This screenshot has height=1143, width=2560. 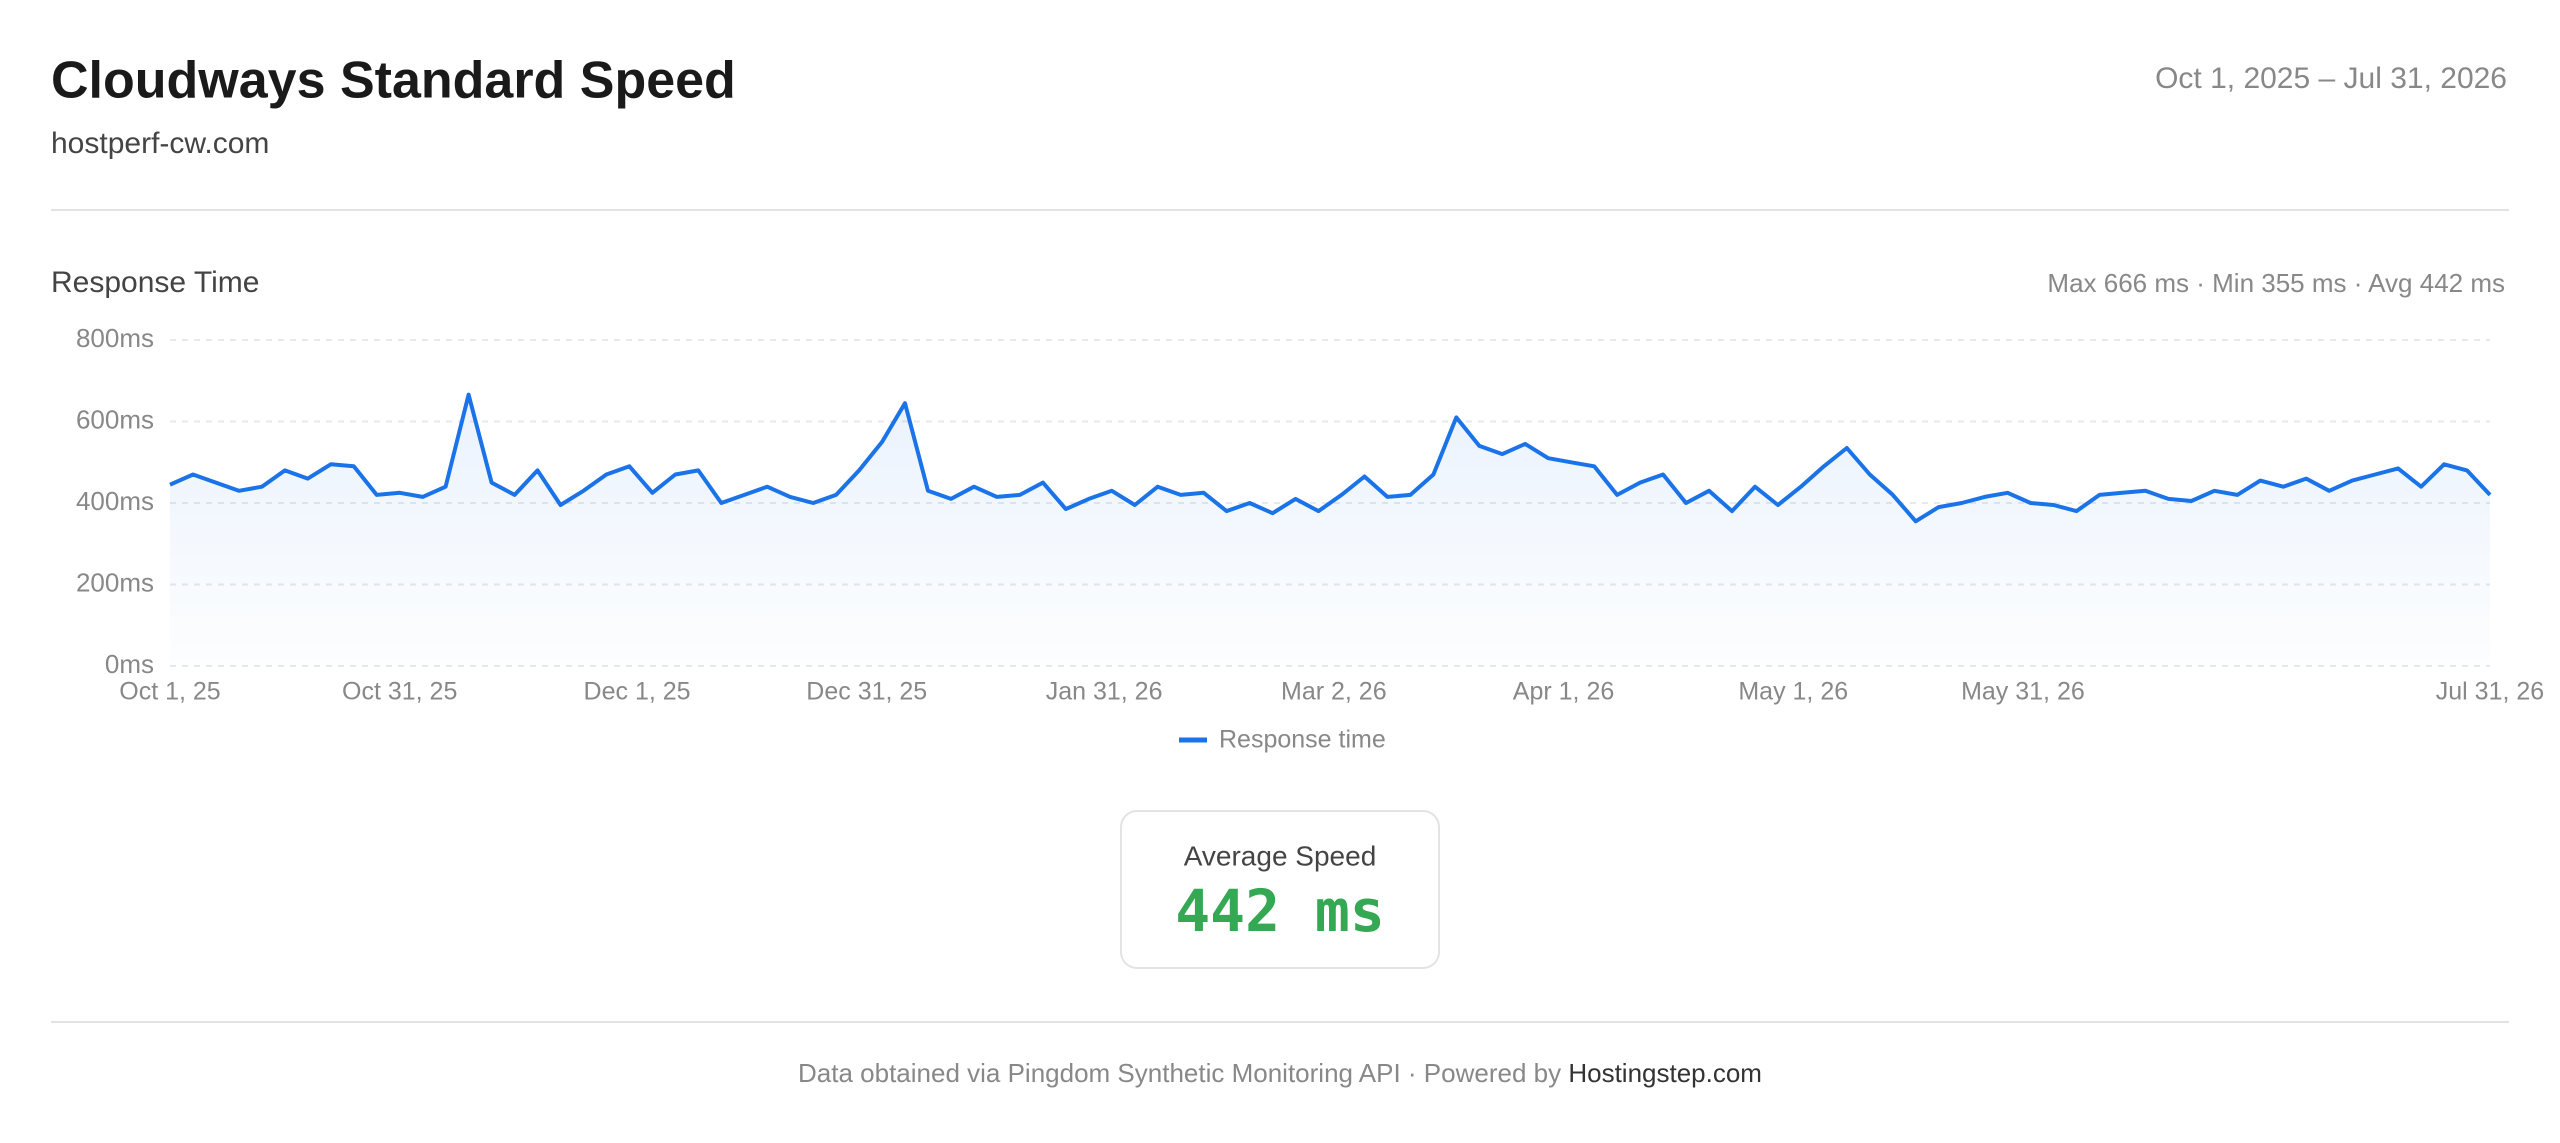 I want to click on y-tick-label: 400ms, so click(x=115, y=501).